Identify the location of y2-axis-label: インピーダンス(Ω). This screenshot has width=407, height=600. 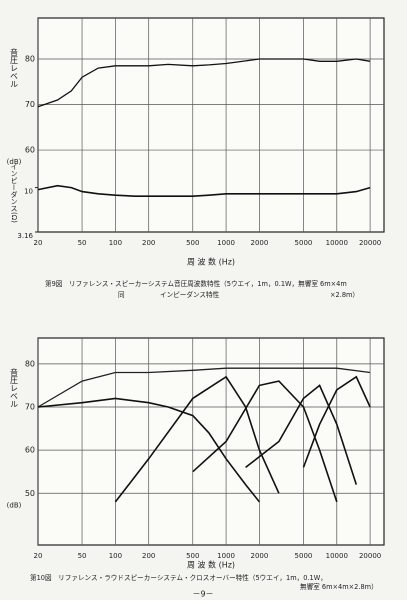
(14, 193).